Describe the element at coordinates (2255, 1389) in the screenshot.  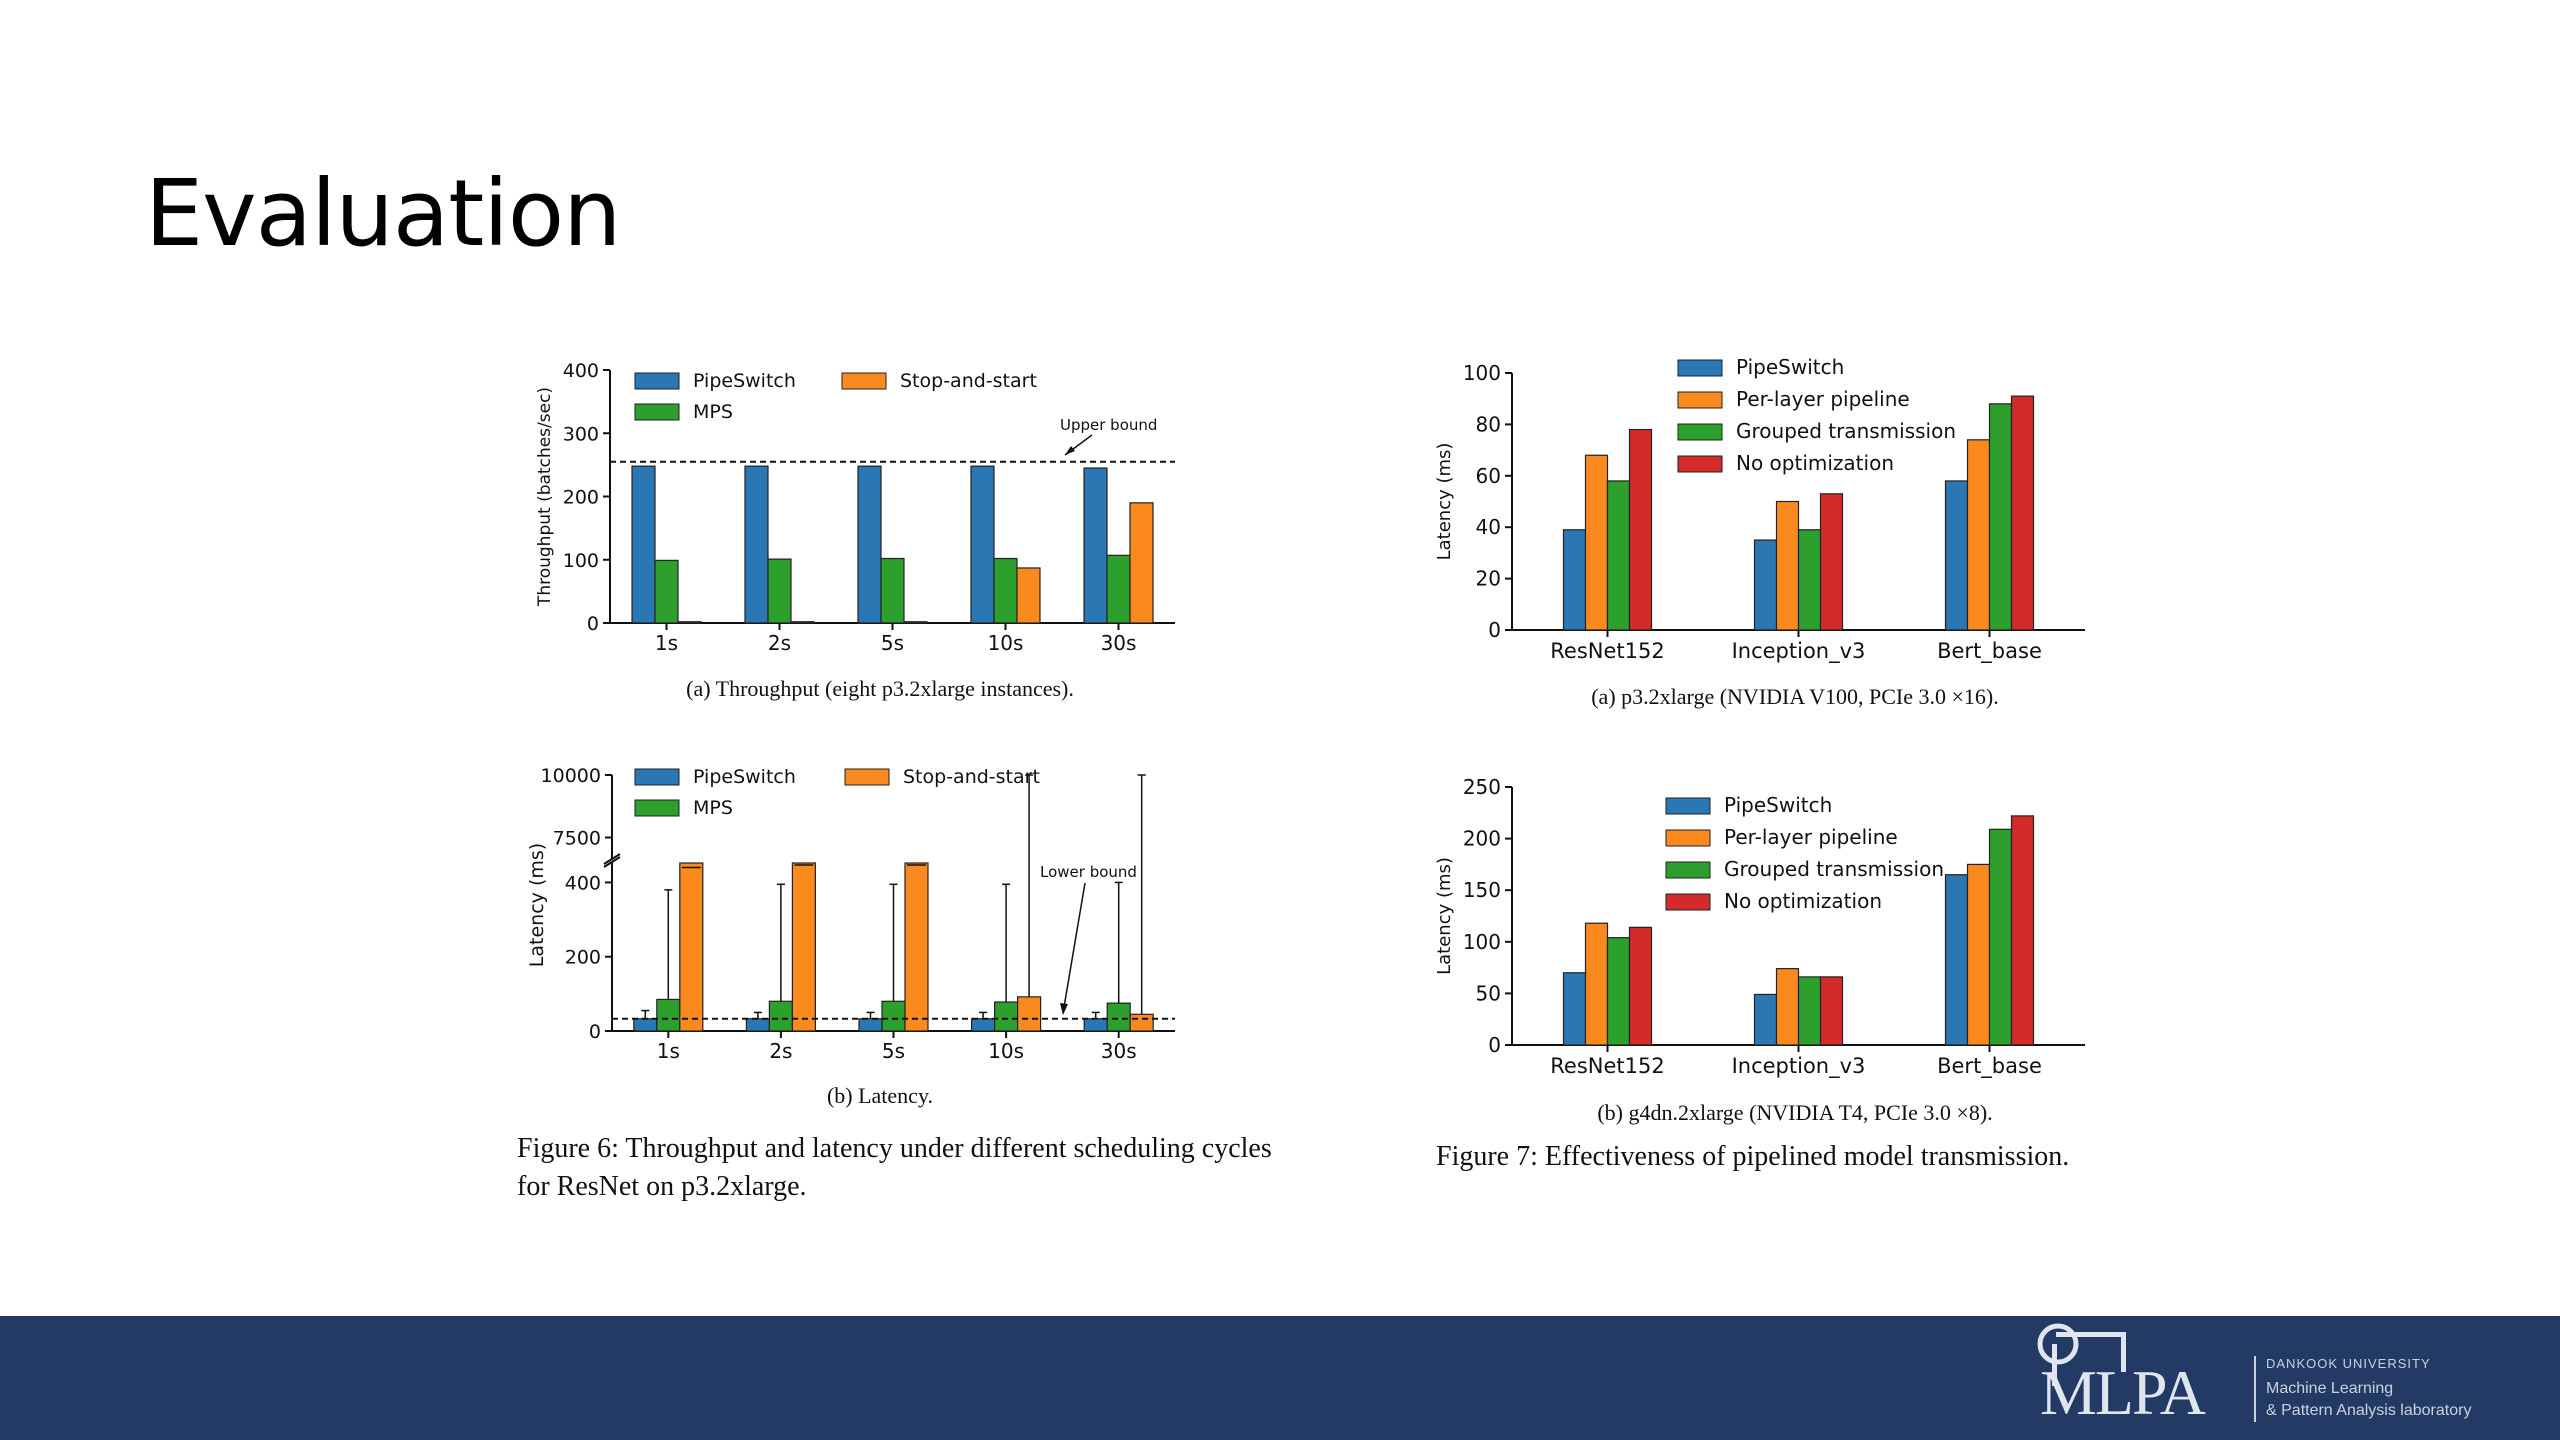
I see `logo-separator` at that location.